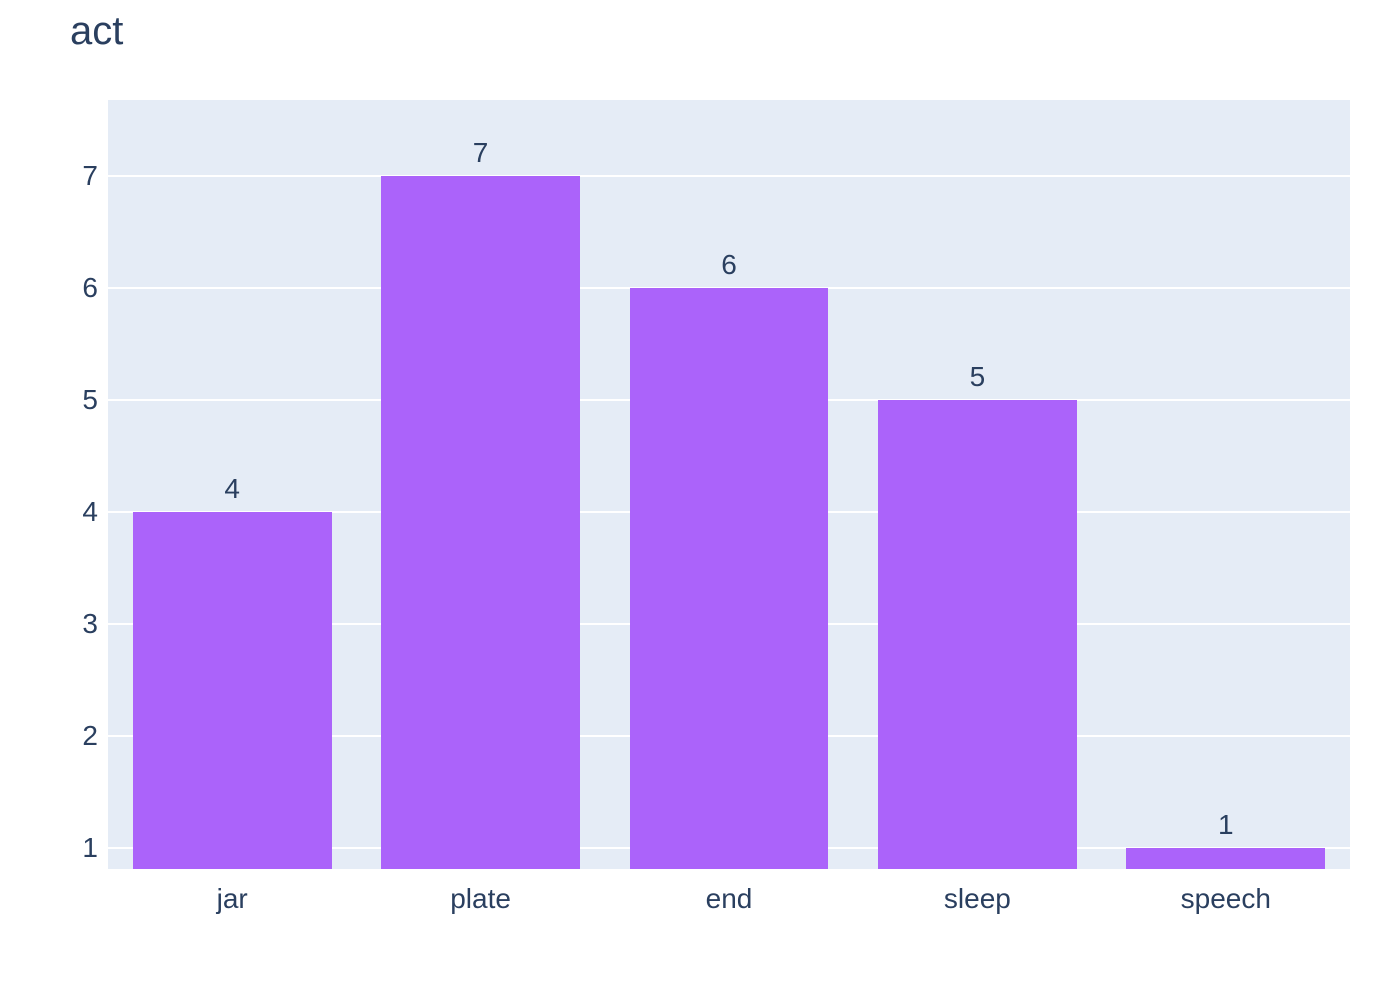 The height and width of the screenshot is (1000, 1400). What do you see at coordinates (1225, 898) in the screenshot?
I see `x-tick-label-speech: speech` at bounding box center [1225, 898].